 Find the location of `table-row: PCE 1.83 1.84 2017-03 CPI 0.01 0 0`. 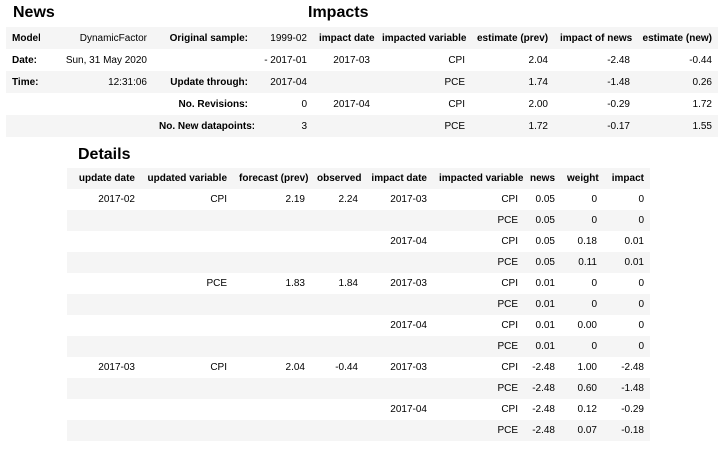

table-row: PCE 1.83 1.84 2017-03 CPI 0.01 0 0 is located at coordinates (358, 283).